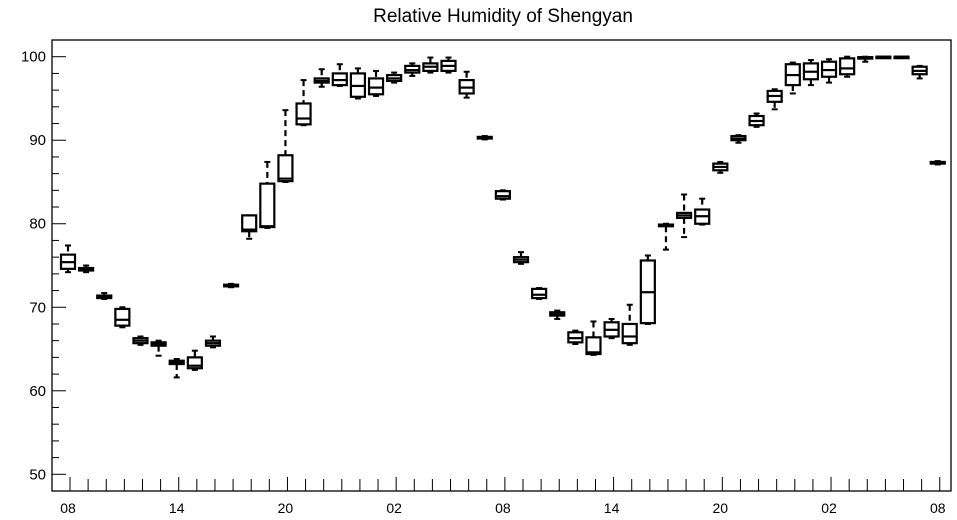 This screenshot has width=957, height=520. What do you see at coordinates (37, 474) in the screenshot?
I see `y-tick-label: 50` at bounding box center [37, 474].